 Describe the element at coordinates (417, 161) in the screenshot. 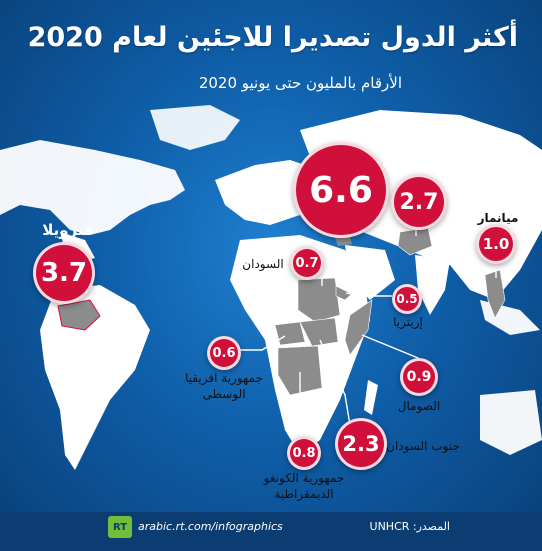

I see `label-afghanistan: أفغانستان` at that location.